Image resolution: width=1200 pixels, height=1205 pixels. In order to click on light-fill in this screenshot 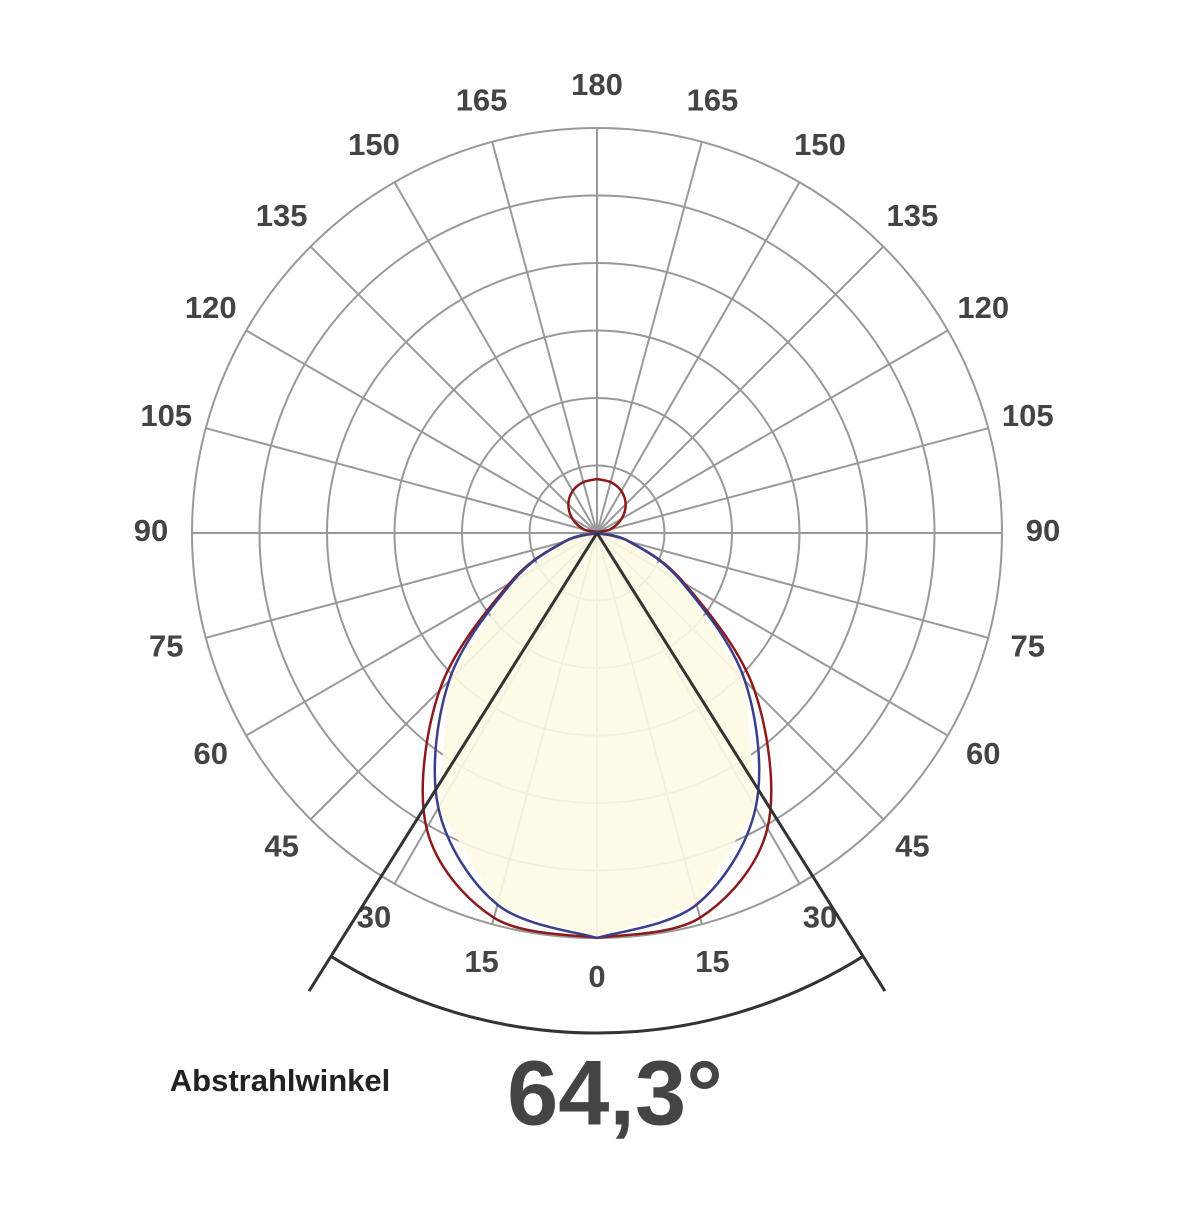, I will do `click(597, 735)`.